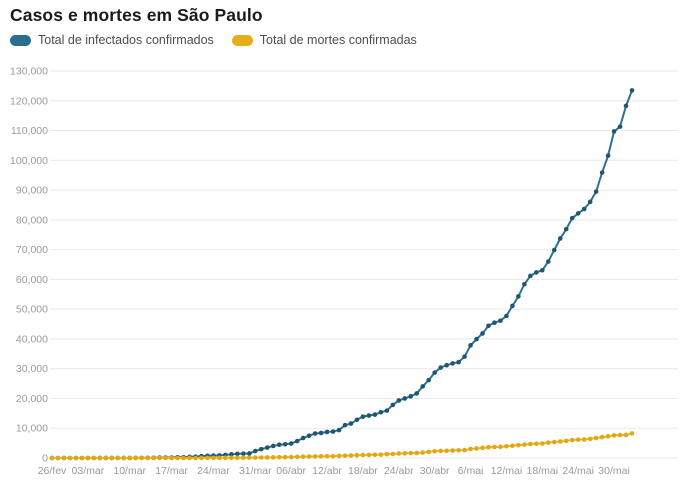 The width and height of the screenshot is (685, 486). What do you see at coordinates (435, 471) in the screenshot?
I see `x-tick-label: 30/abr` at bounding box center [435, 471].